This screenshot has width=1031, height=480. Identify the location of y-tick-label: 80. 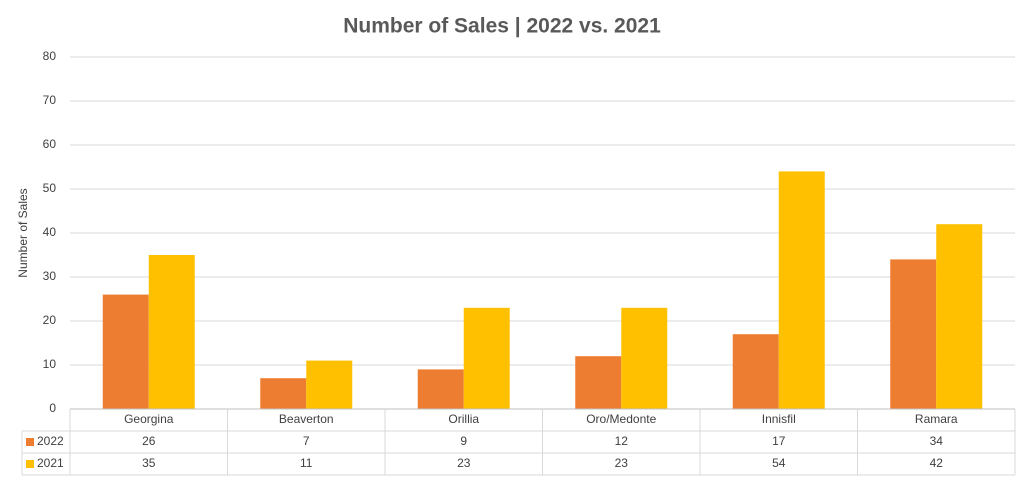
(50, 56).